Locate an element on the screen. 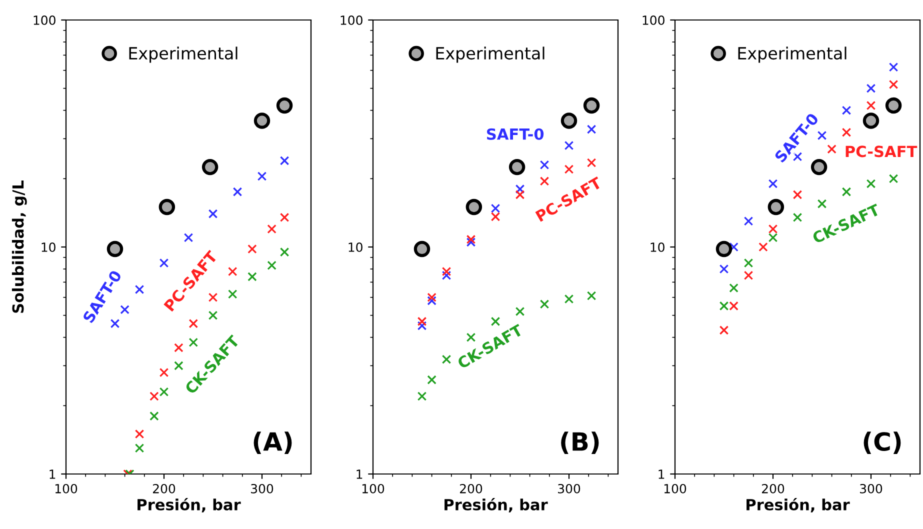 Image resolution: width=923 pixels, height=529 pixels. series-label: PC-SAFT is located at coordinates (882, 152).